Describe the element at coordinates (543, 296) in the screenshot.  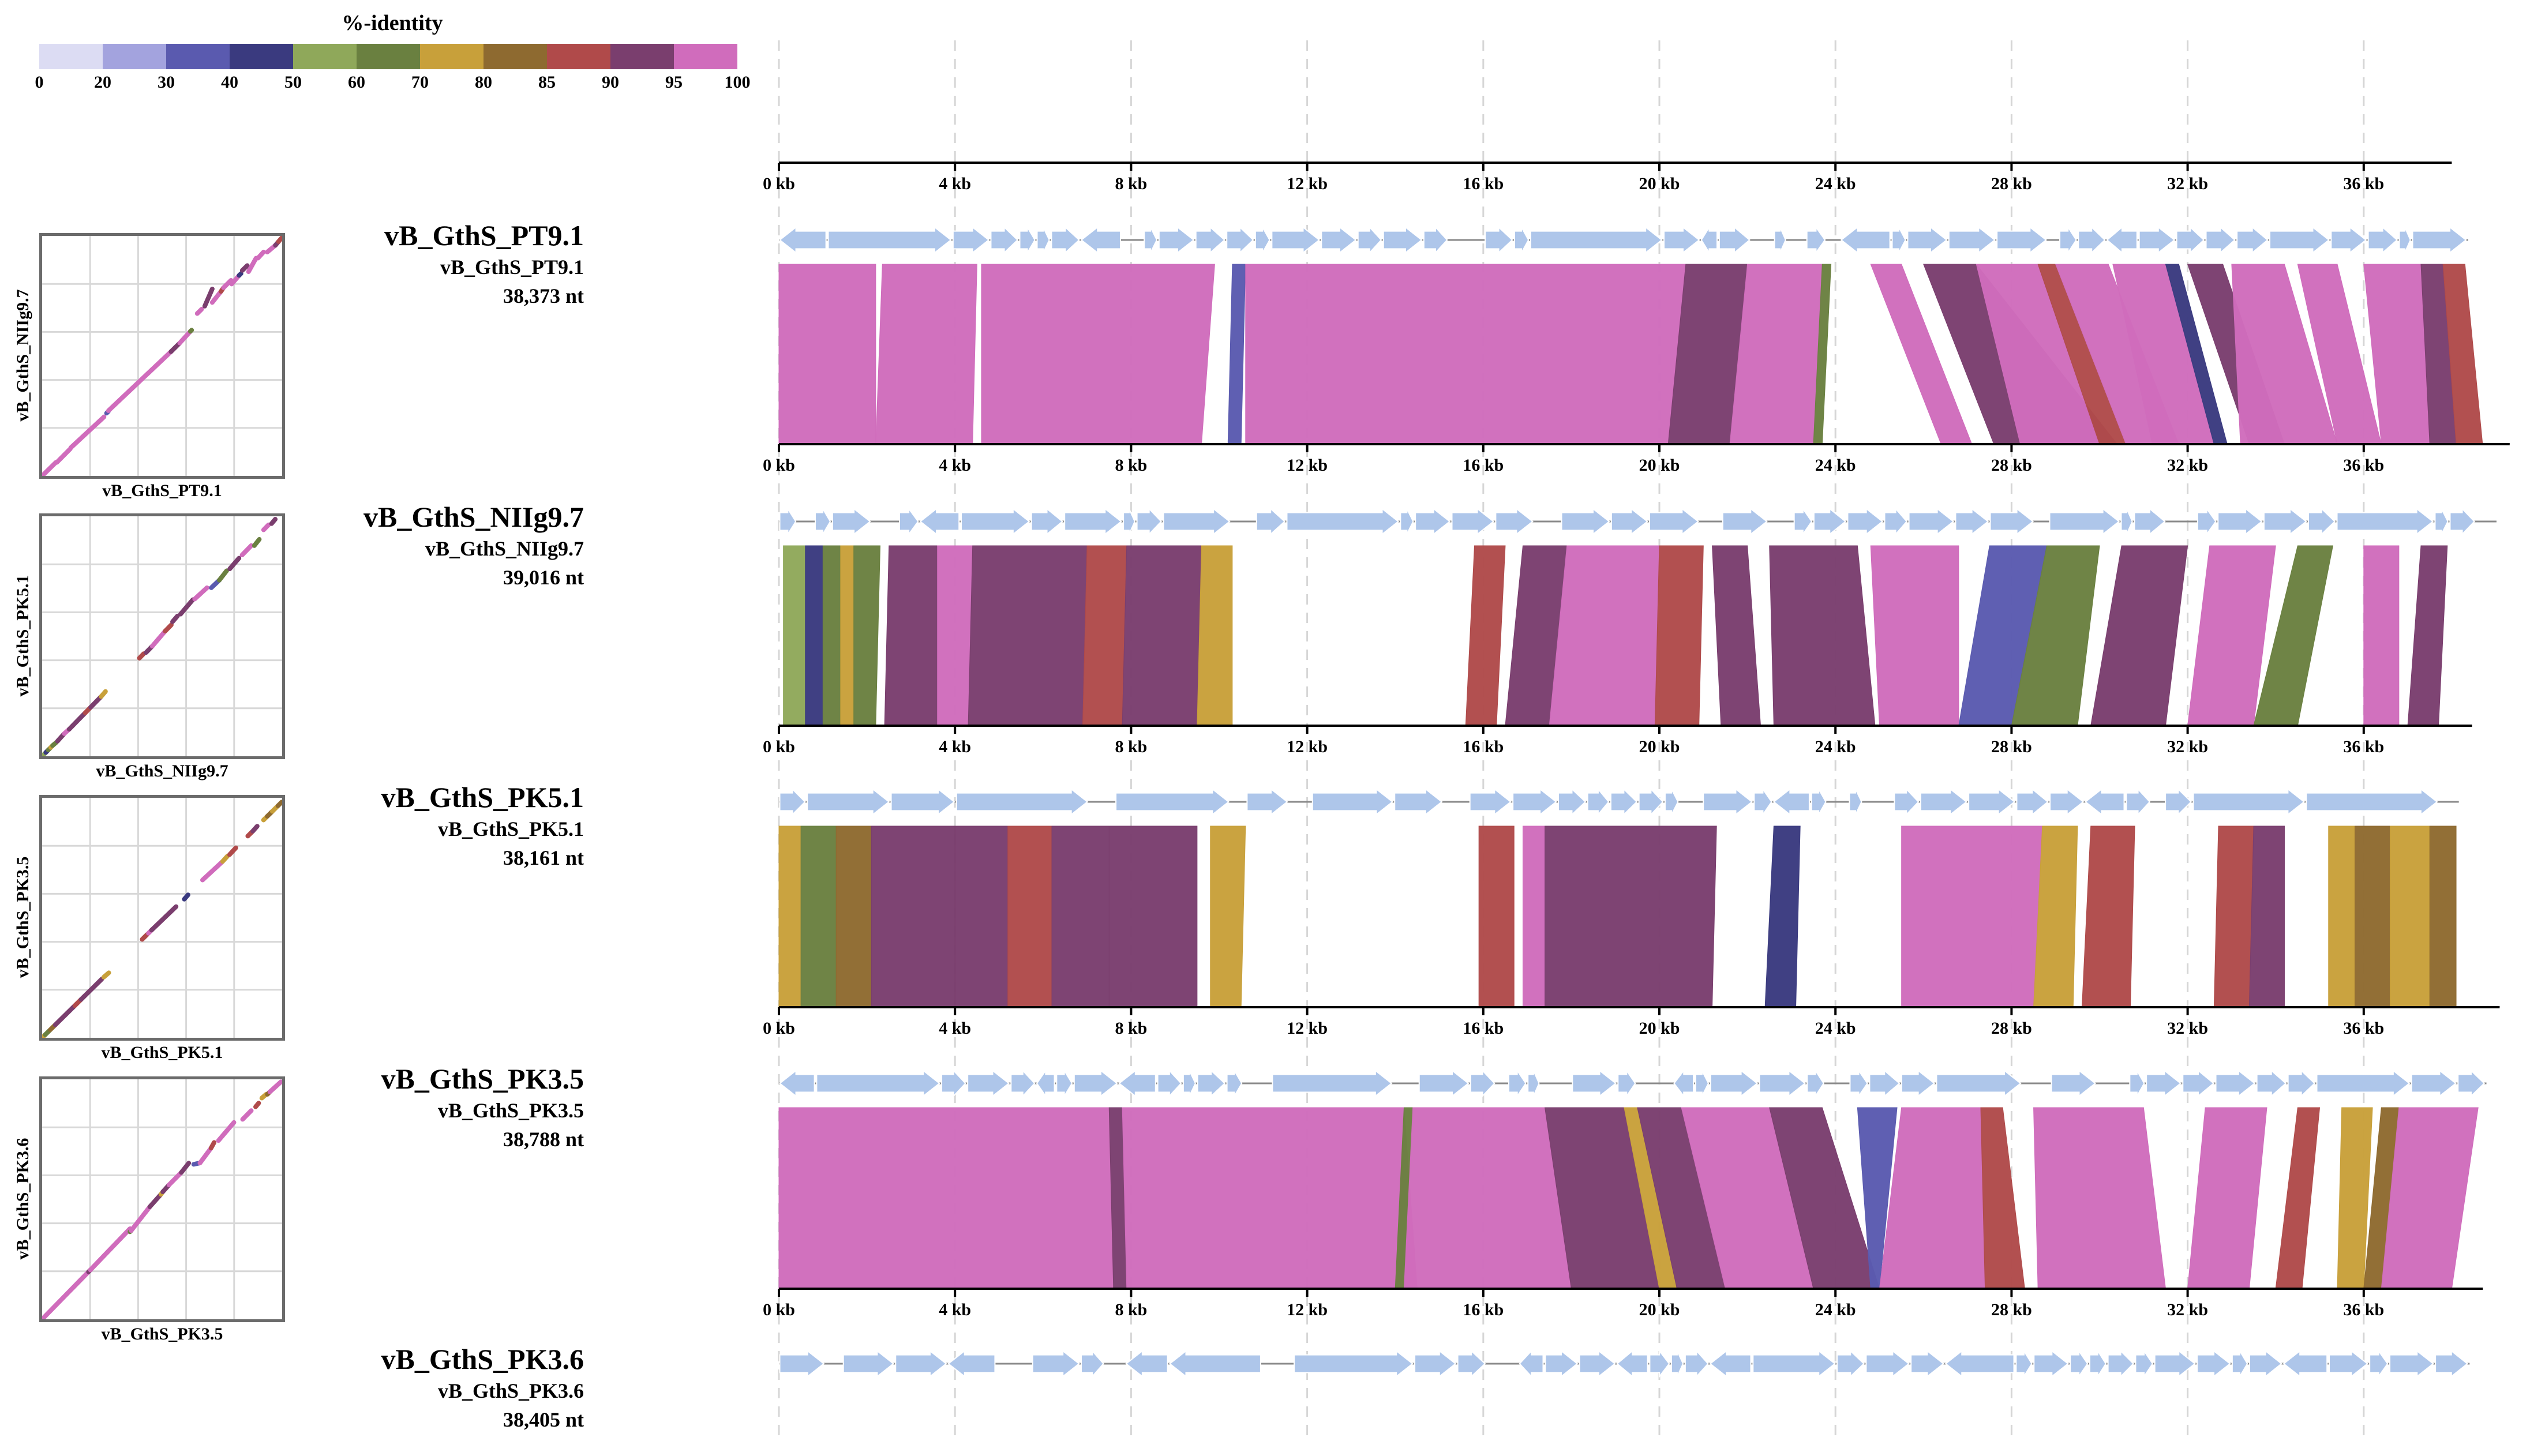
I see `genome-length: 38,373 nt` at that location.